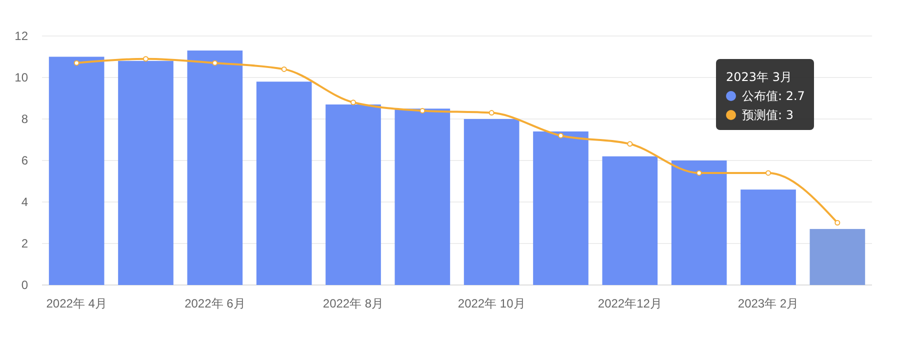 This screenshot has height=341, width=900. What do you see at coordinates (759, 77) in the screenshot?
I see `annotation: 2023年 3月` at bounding box center [759, 77].